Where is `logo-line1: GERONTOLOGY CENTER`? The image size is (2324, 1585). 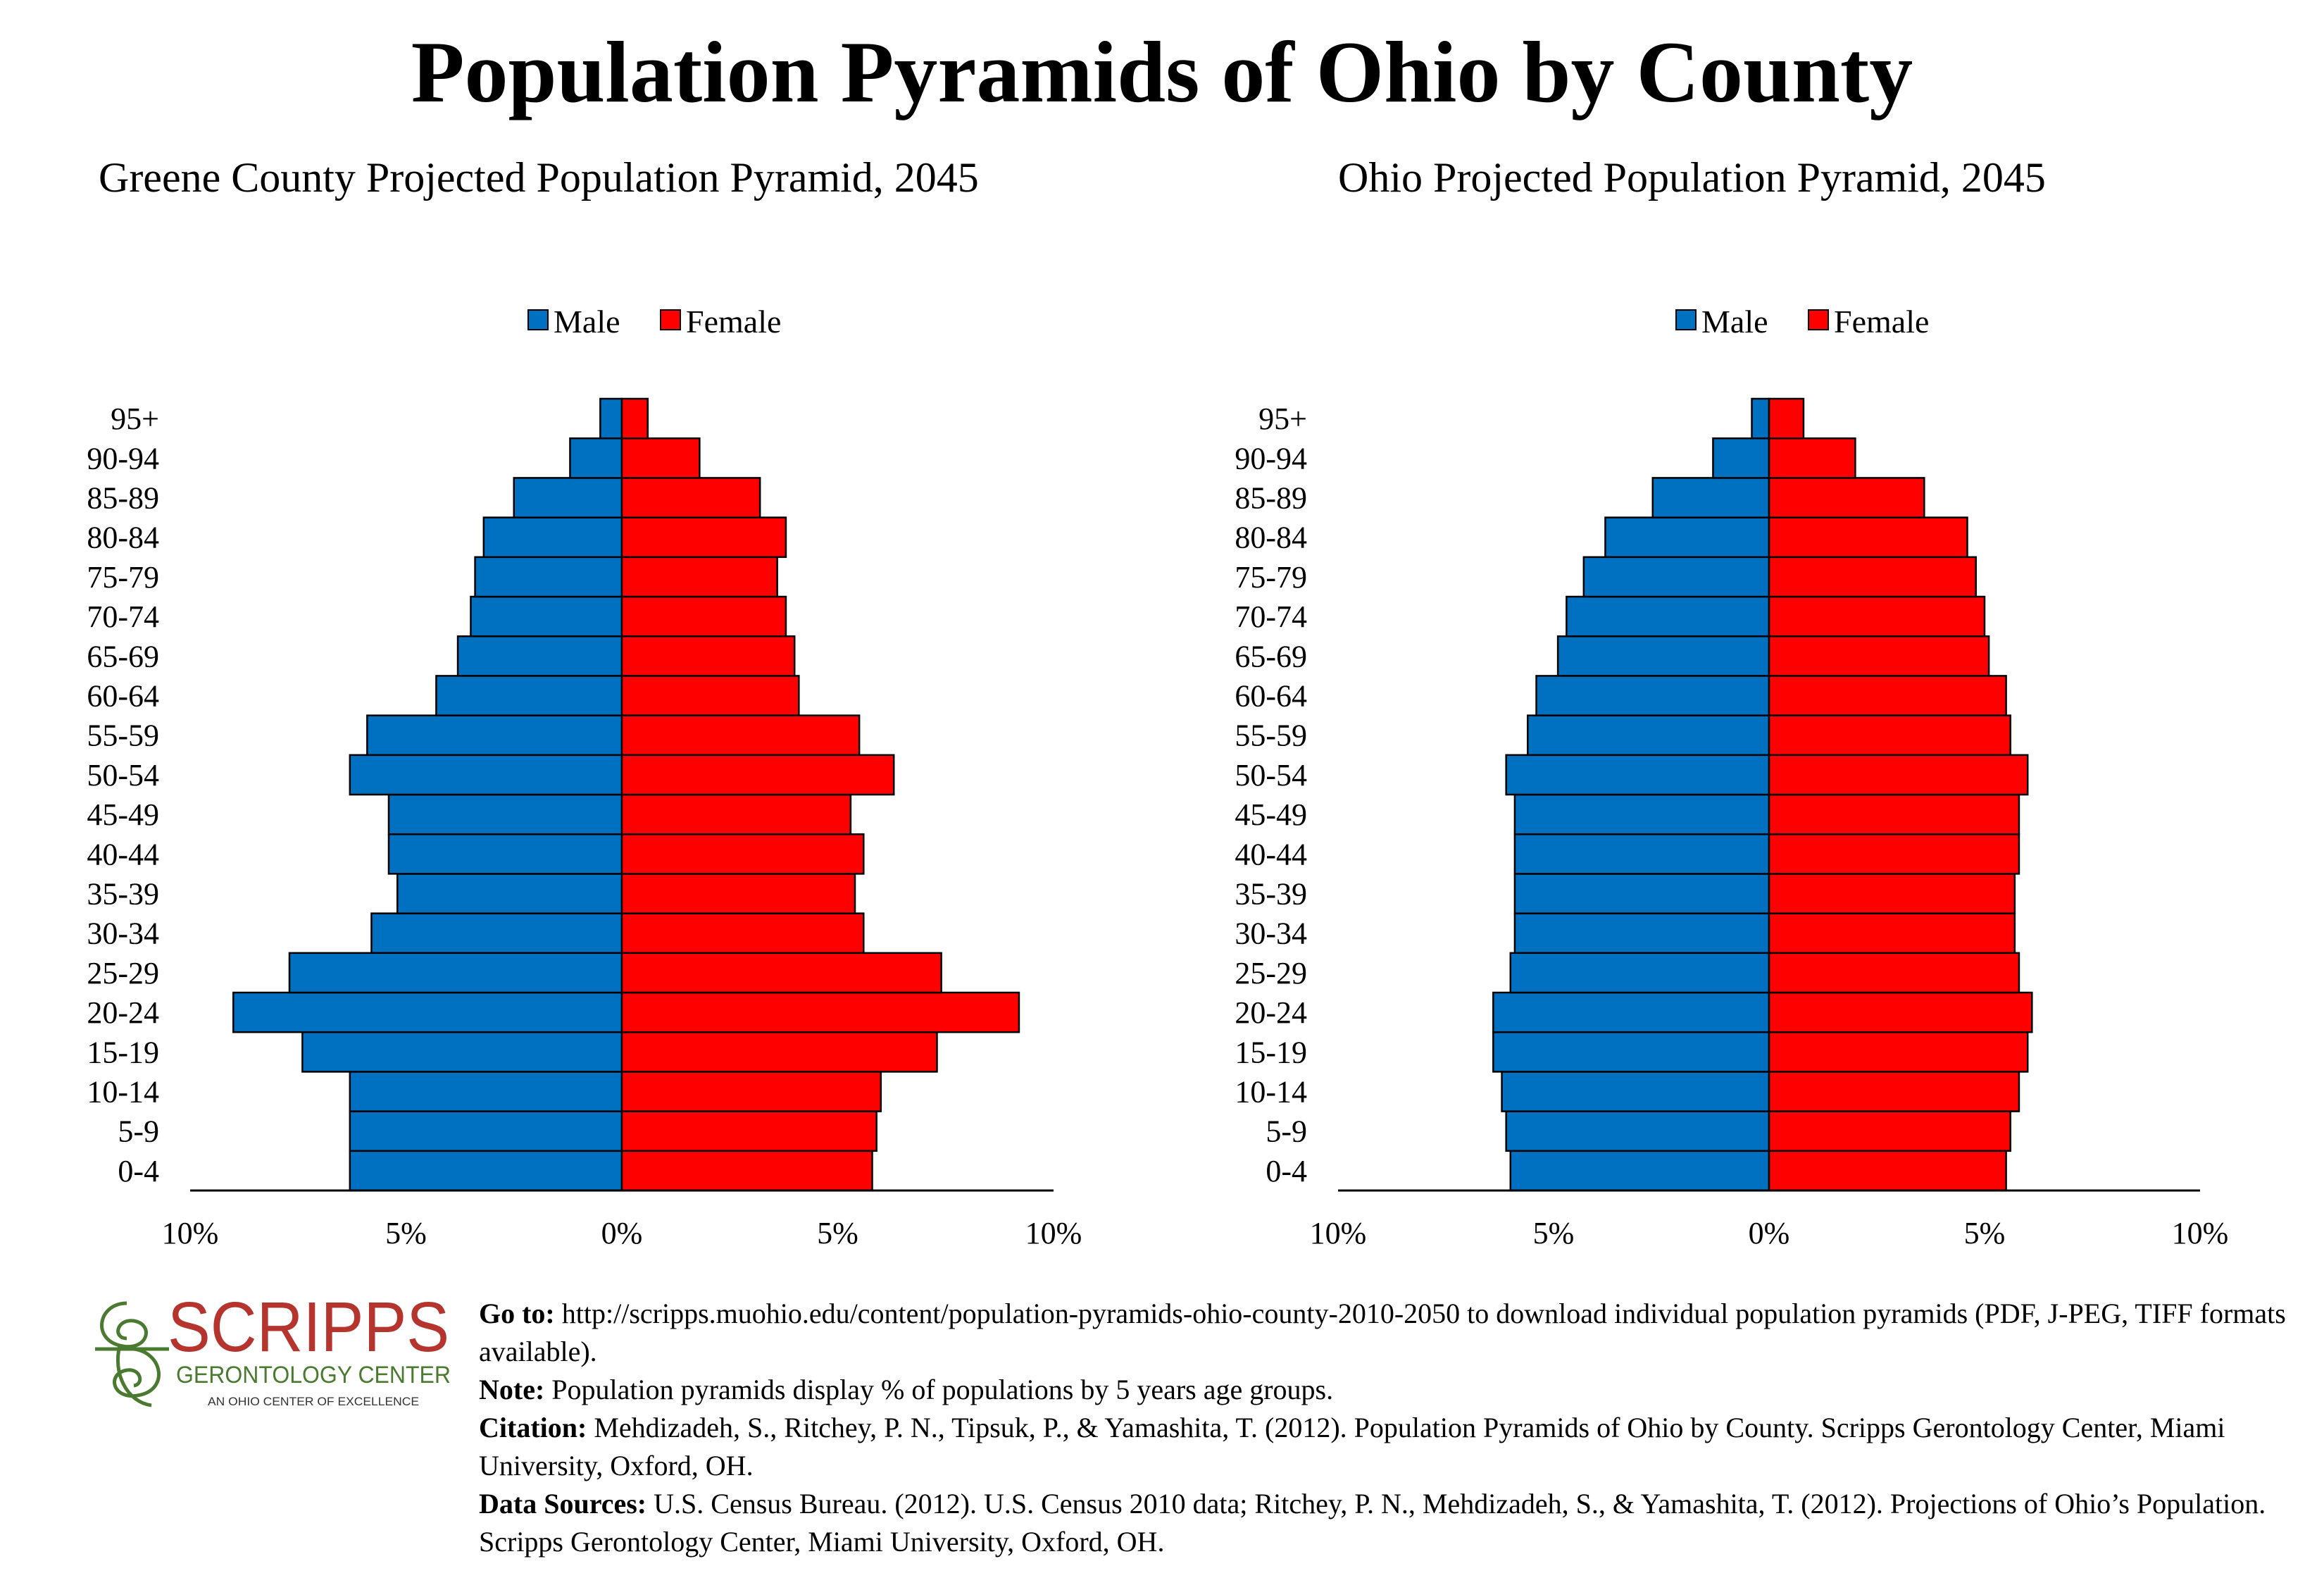 logo-line1: GERONTOLOGY CENTER is located at coordinates (313, 1375).